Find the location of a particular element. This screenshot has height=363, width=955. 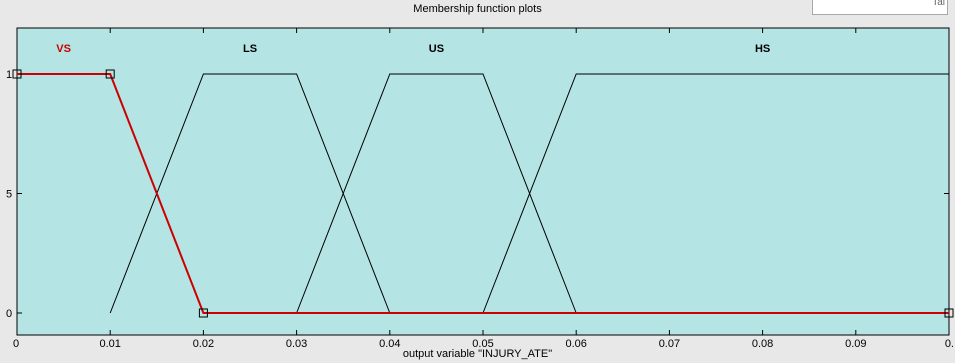

range-input-value: Tal is located at coordinates (938, 4).